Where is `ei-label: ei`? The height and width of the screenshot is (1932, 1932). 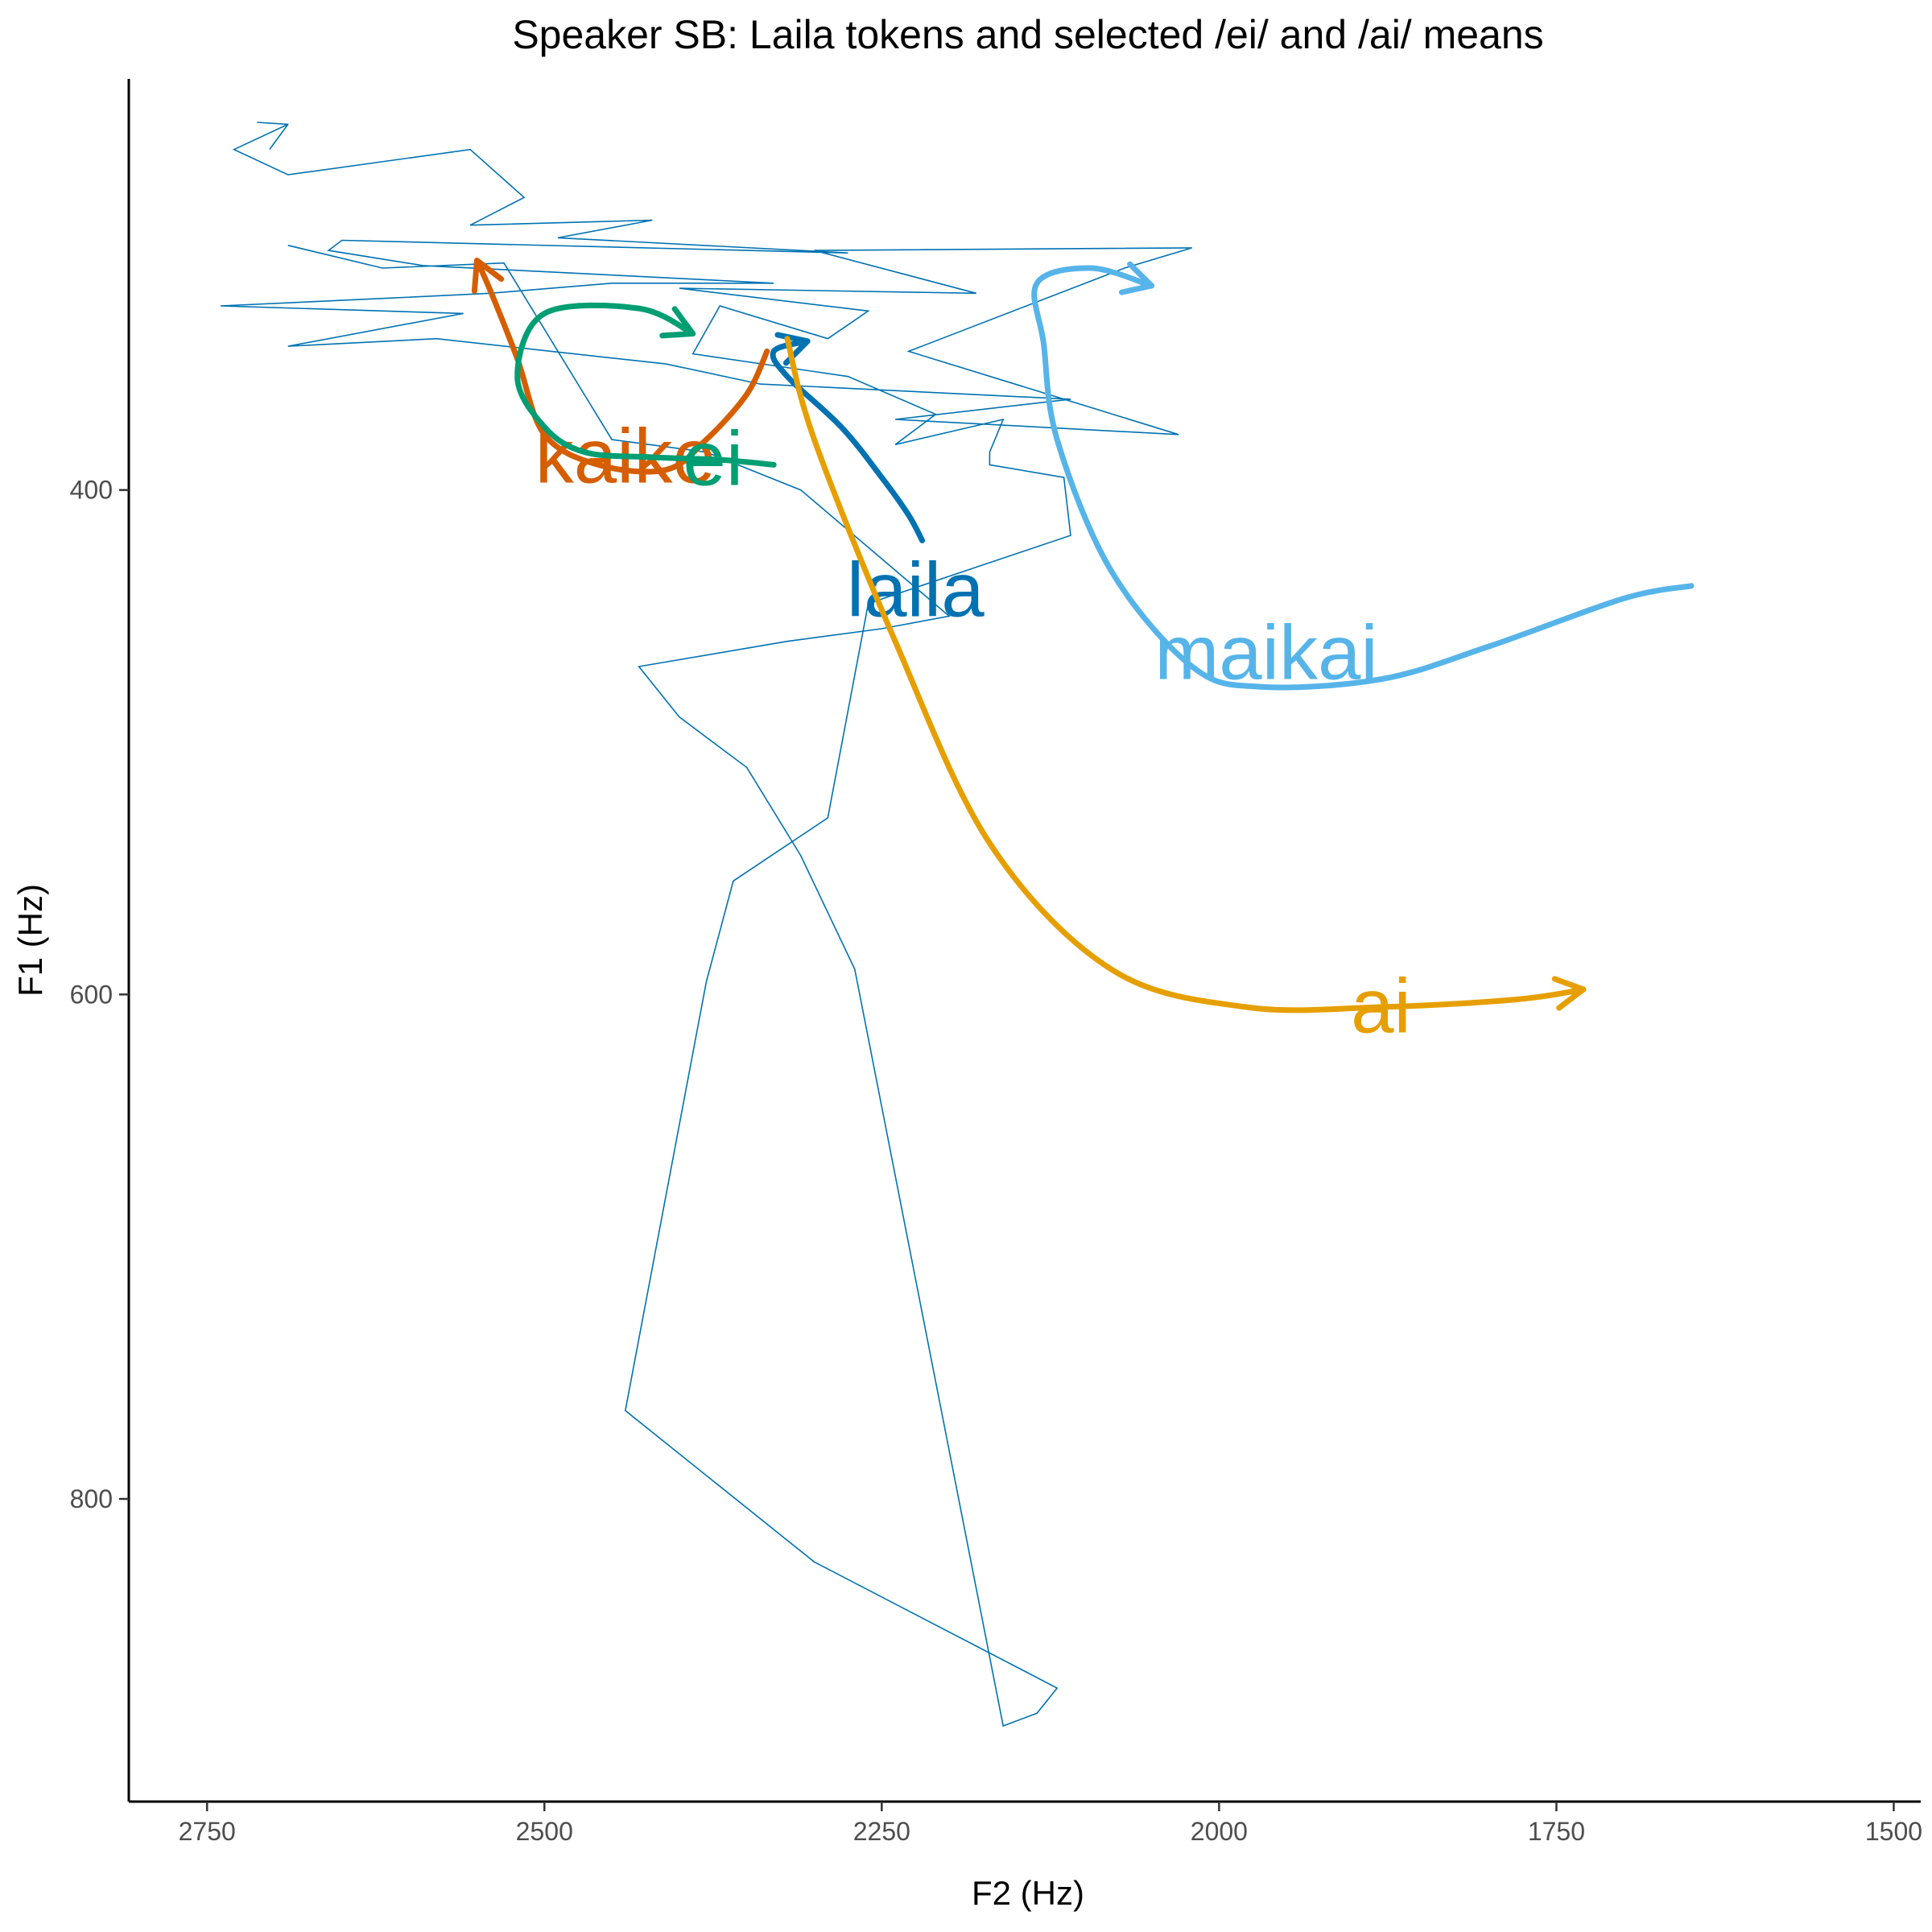 ei-label: ei is located at coordinates (713, 458).